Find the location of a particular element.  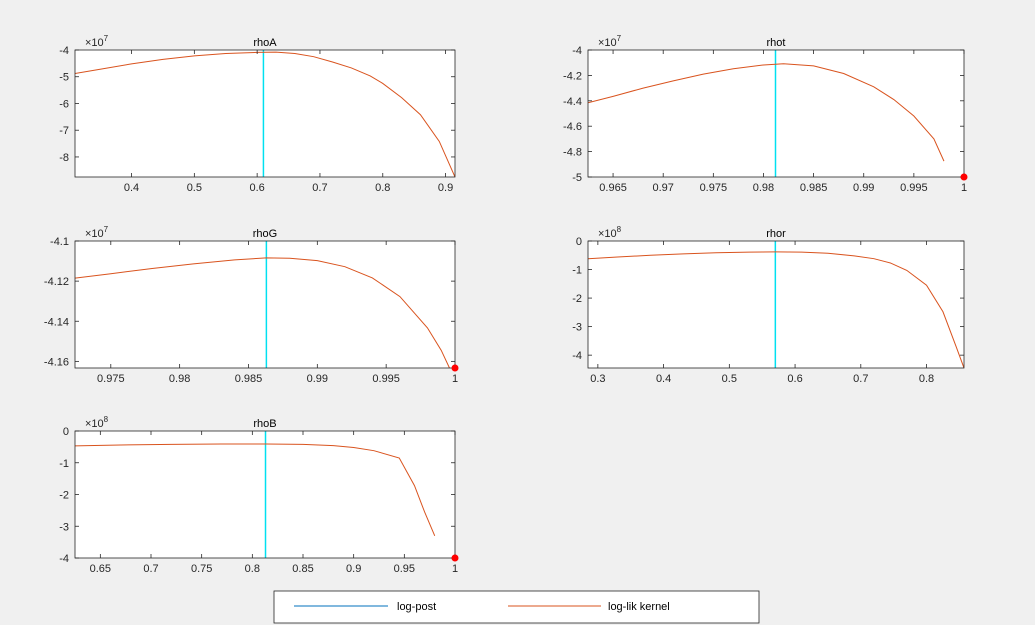

title-rhor: rhor is located at coordinates (776, 234).